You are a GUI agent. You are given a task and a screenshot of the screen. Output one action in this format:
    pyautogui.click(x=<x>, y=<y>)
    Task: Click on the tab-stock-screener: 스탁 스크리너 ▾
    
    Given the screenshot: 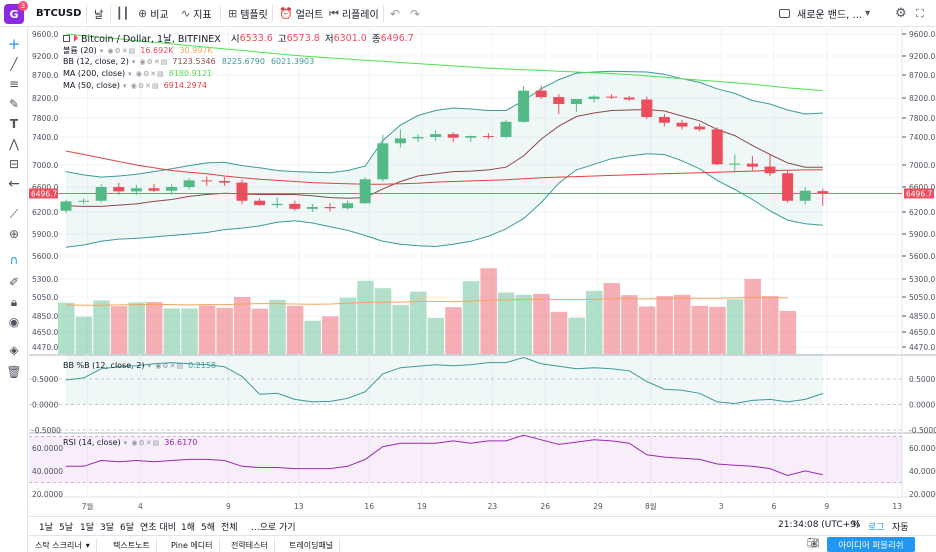 What is the action you would take?
    pyautogui.click(x=63, y=545)
    